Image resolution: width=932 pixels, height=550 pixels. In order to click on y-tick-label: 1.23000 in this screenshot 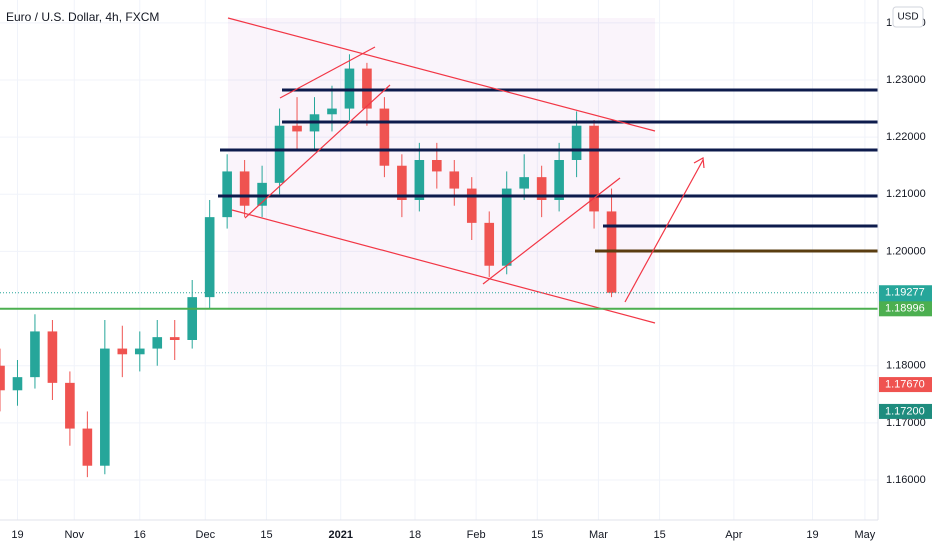, I will do `click(906, 80)`.